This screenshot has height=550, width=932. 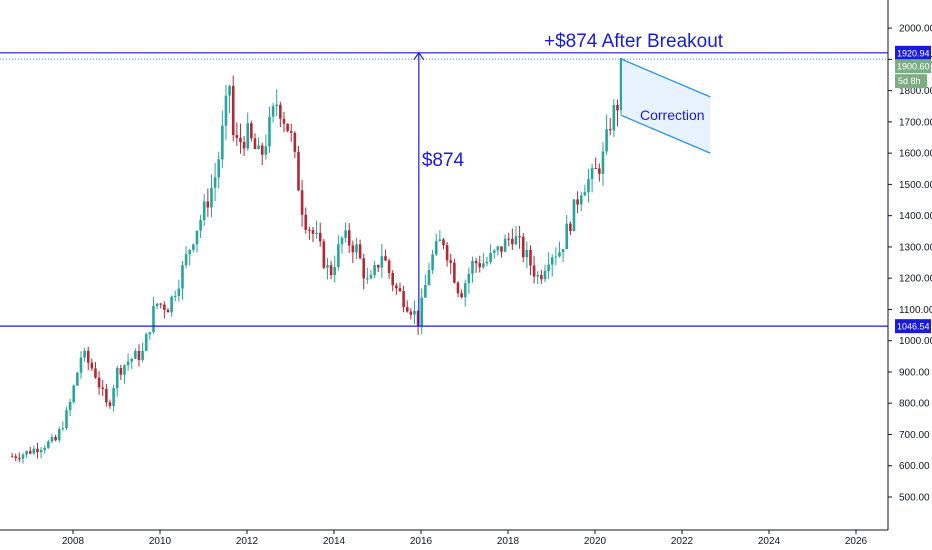 What do you see at coordinates (913, 52) in the screenshot?
I see `resistance-price-tag-badge` at bounding box center [913, 52].